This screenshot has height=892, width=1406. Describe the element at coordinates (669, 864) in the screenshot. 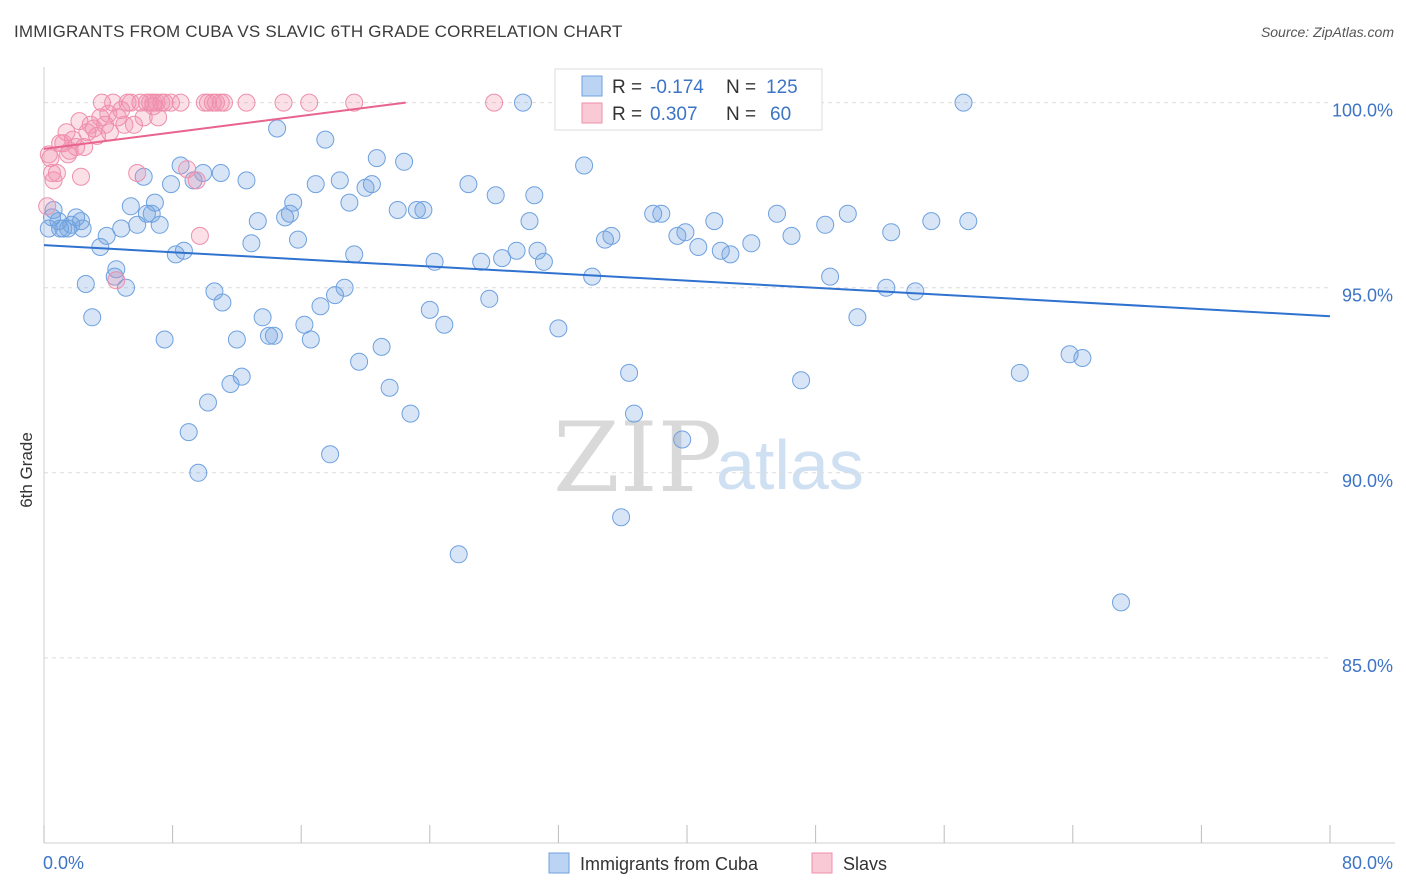

I see `legend-label-cuba: Immigrants from Cuba` at that location.